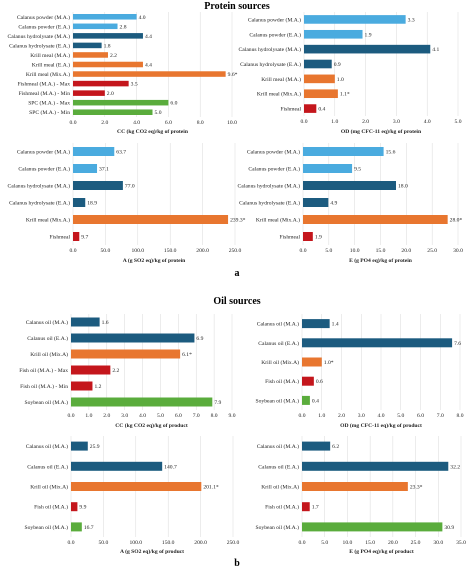 This screenshot has width=474, height=568. What do you see at coordinates (51, 65) in the screenshot?
I see `category-label: Krill meal (E.A.)` at bounding box center [51, 65].